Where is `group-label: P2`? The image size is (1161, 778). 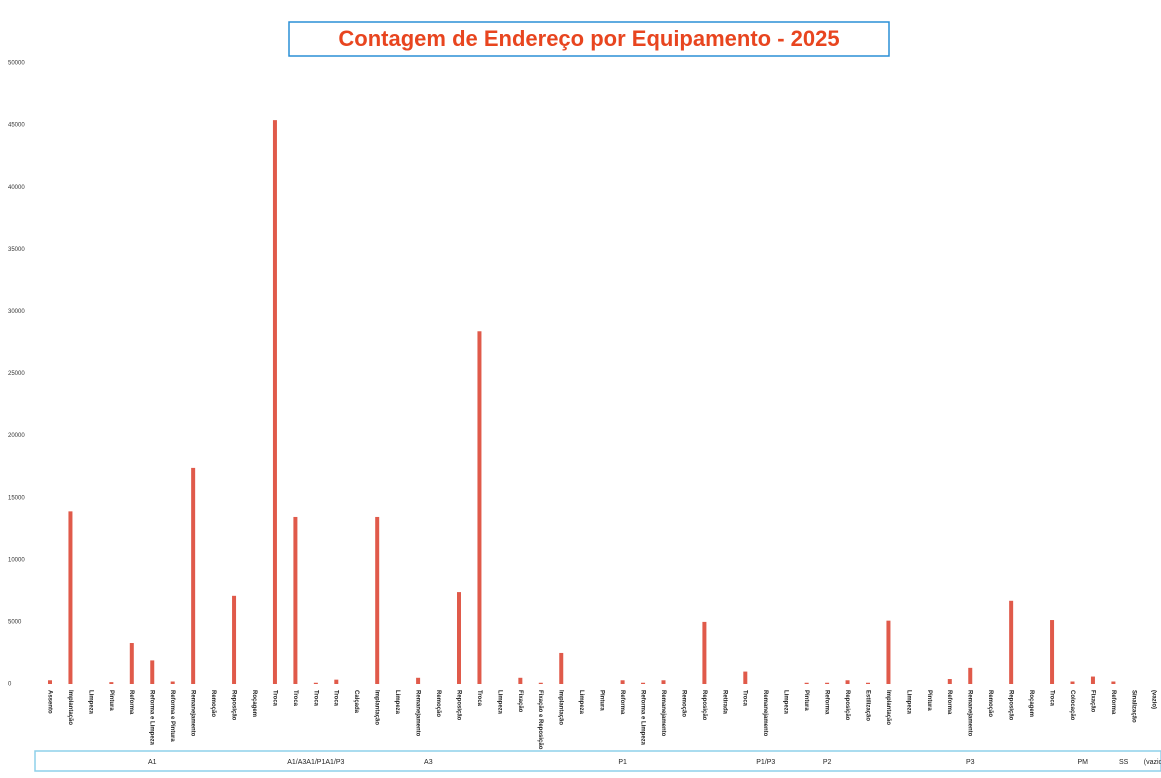 group-label: P2 is located at coordinates (827, 762).